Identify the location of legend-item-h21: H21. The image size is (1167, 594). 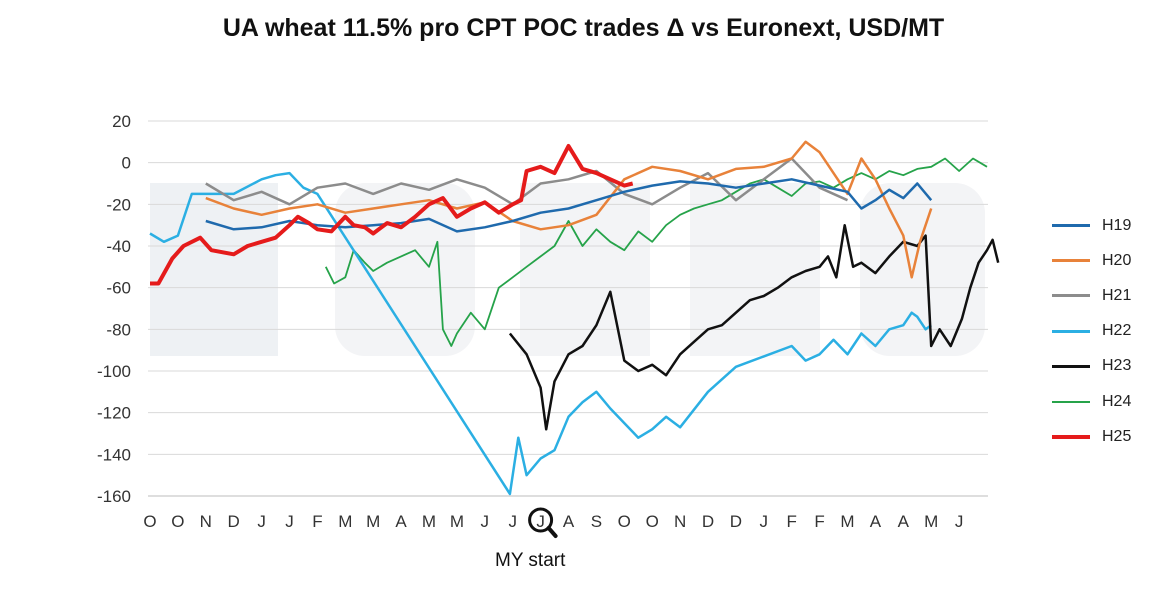
(1091, 295).